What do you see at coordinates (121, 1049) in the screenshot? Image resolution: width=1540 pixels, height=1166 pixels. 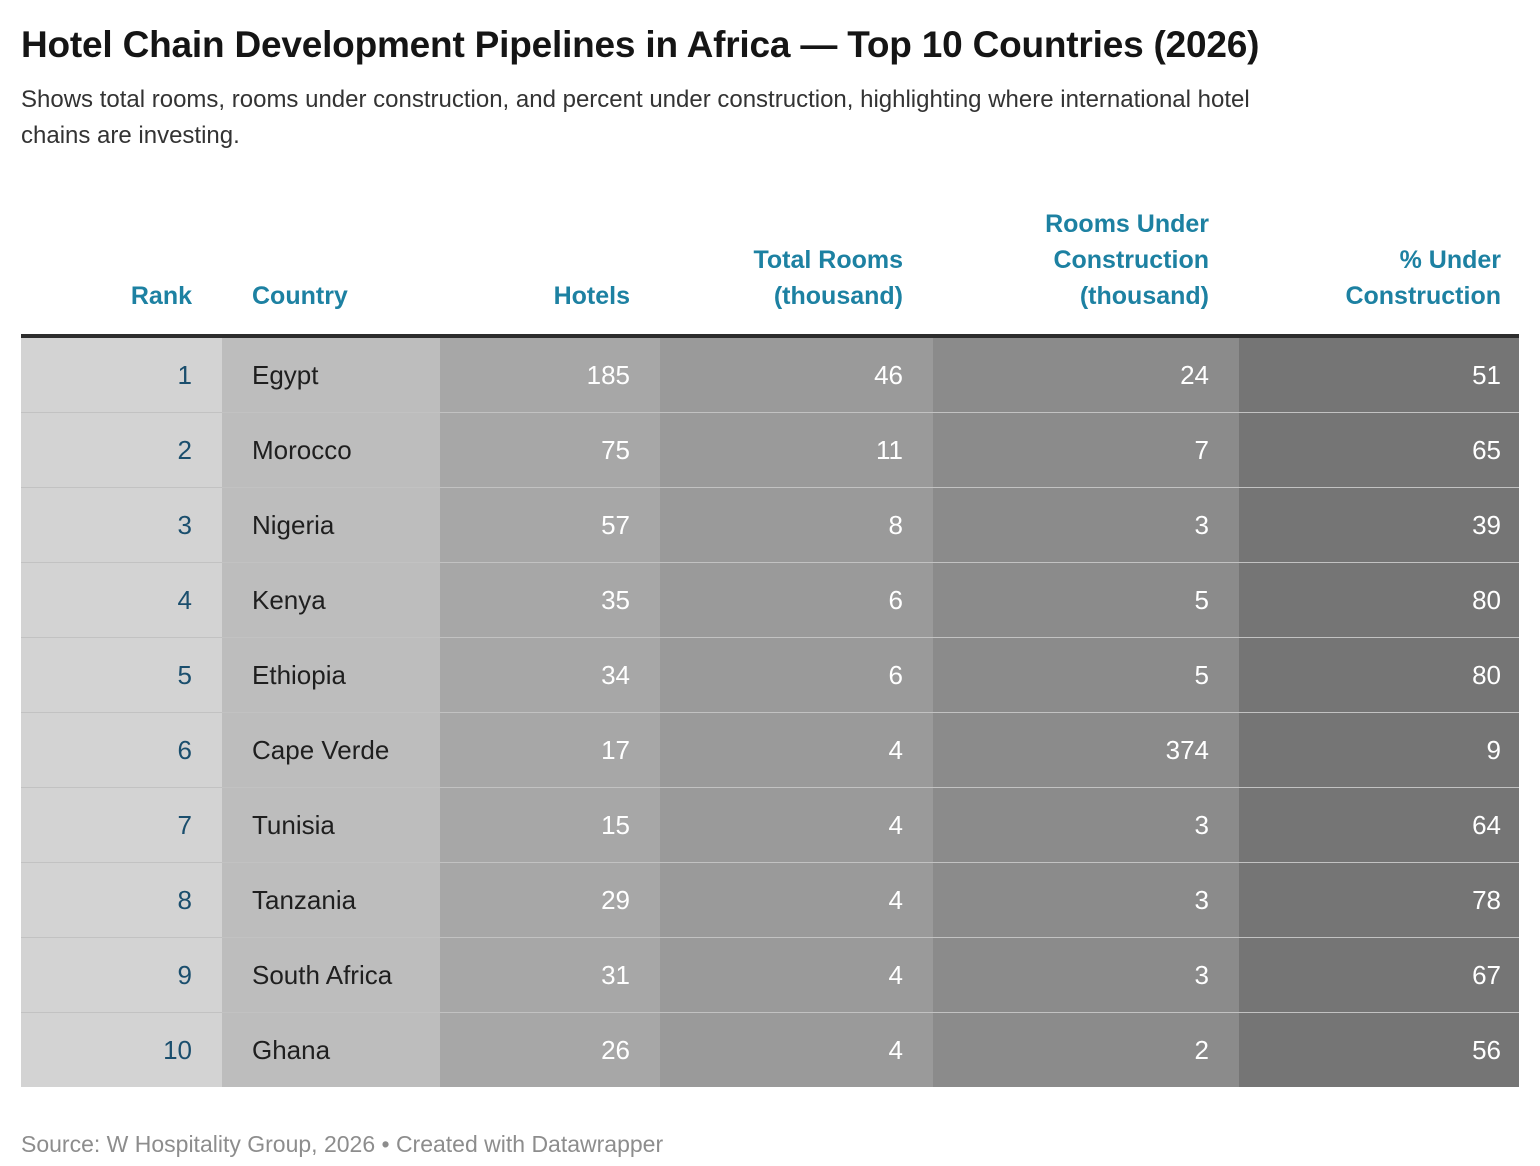 I see `cell-rank: 10` at bounding box center [121, 1049].